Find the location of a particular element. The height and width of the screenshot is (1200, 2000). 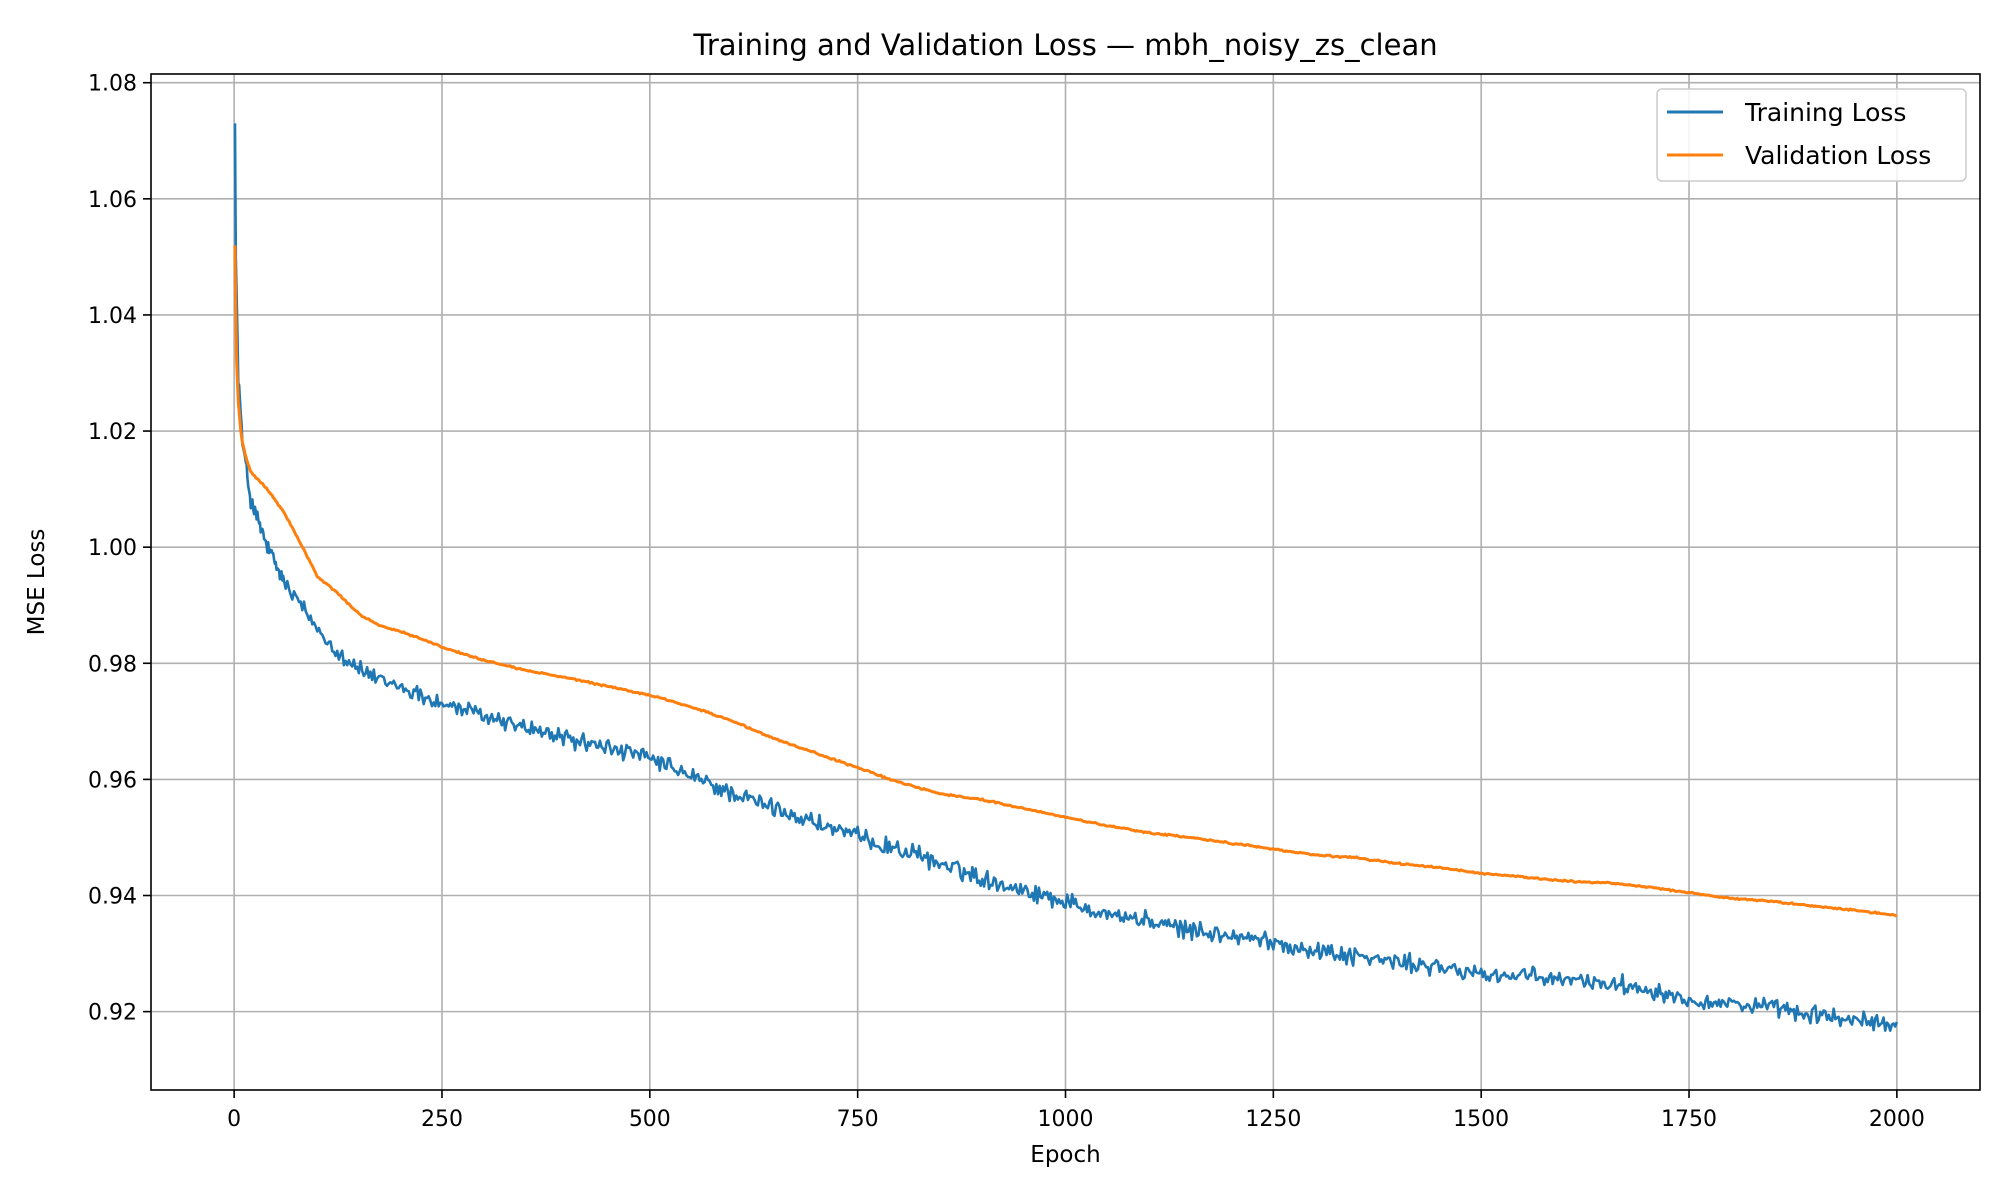

legend-label: Validation Loss is located at coordinates (1838, 155).